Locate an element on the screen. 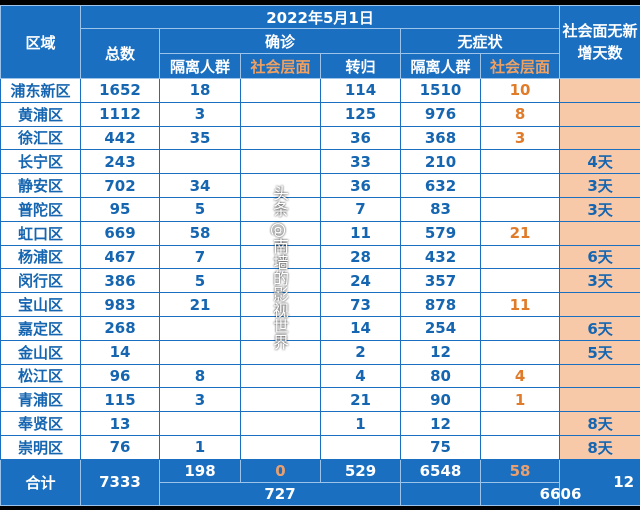 This screenshot has width=640, height=510. cell-total: 76 is located at coordinates (120, 447).